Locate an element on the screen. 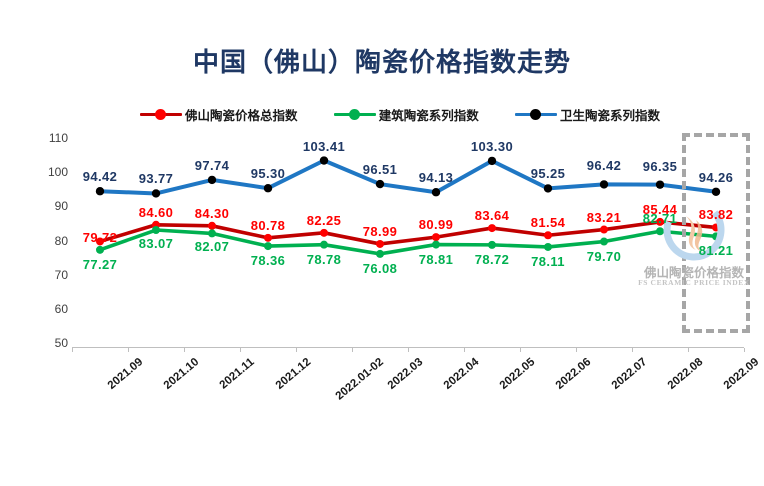 The width and height of the screenshot is (764, 486). y-axis-tick-label: 100 is located at coordinates (57, 172).